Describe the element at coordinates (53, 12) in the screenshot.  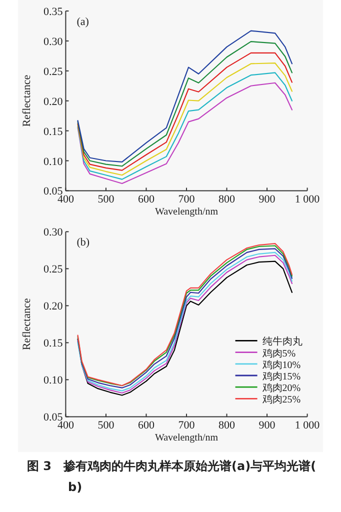
I see `y-tick-label: 0.35` at that location.